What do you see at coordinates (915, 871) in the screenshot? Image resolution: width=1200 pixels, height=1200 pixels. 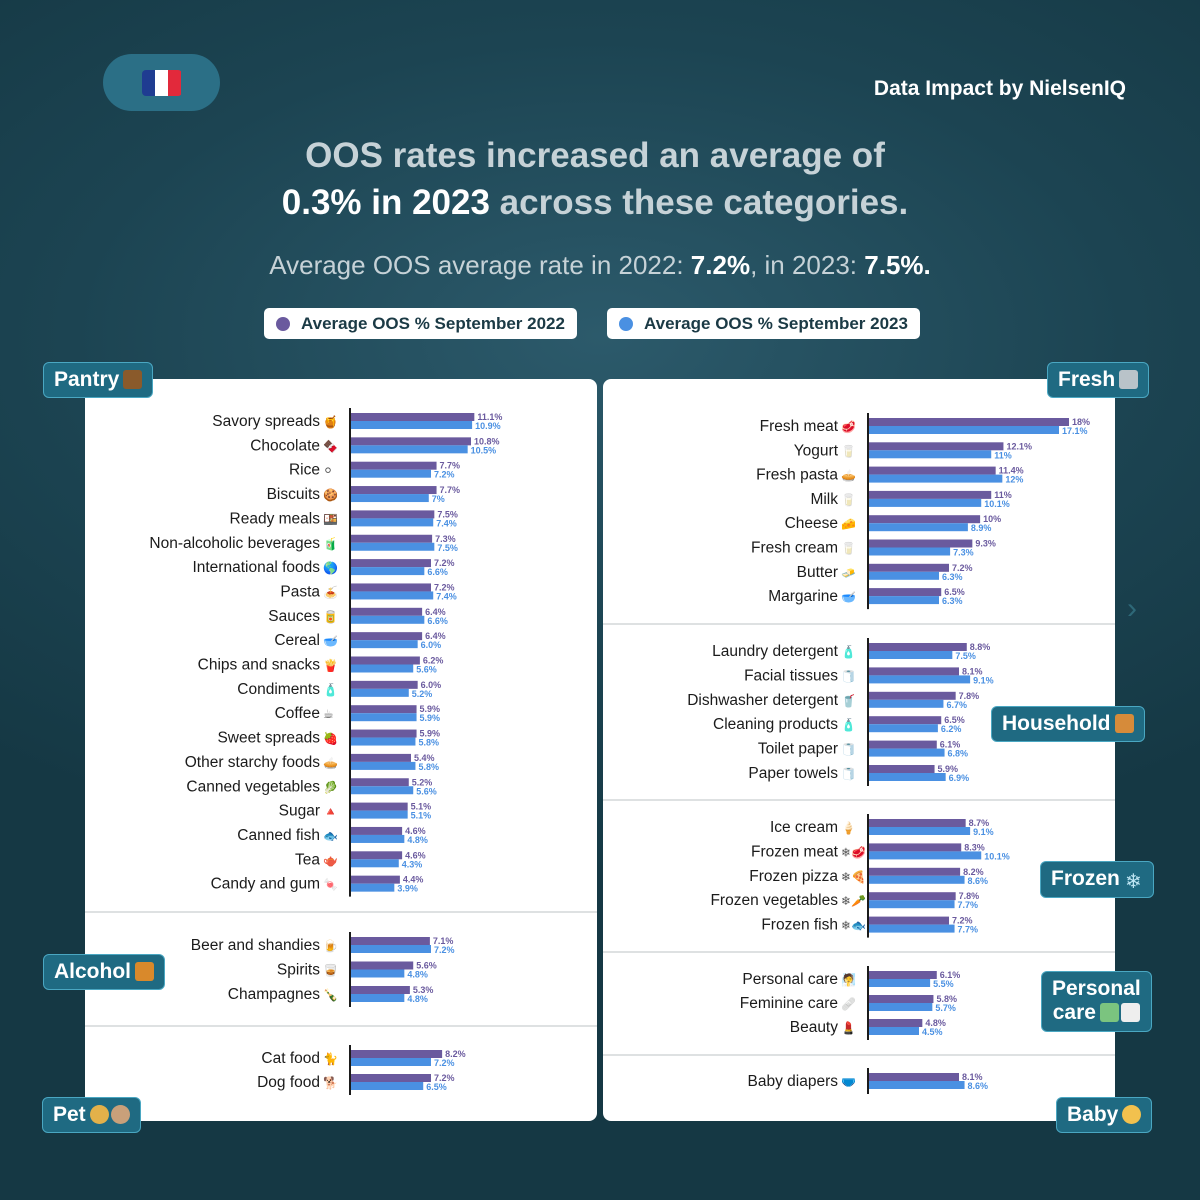 I see `bar-2022-frozen-pizza` at bounding box center [915, 871].